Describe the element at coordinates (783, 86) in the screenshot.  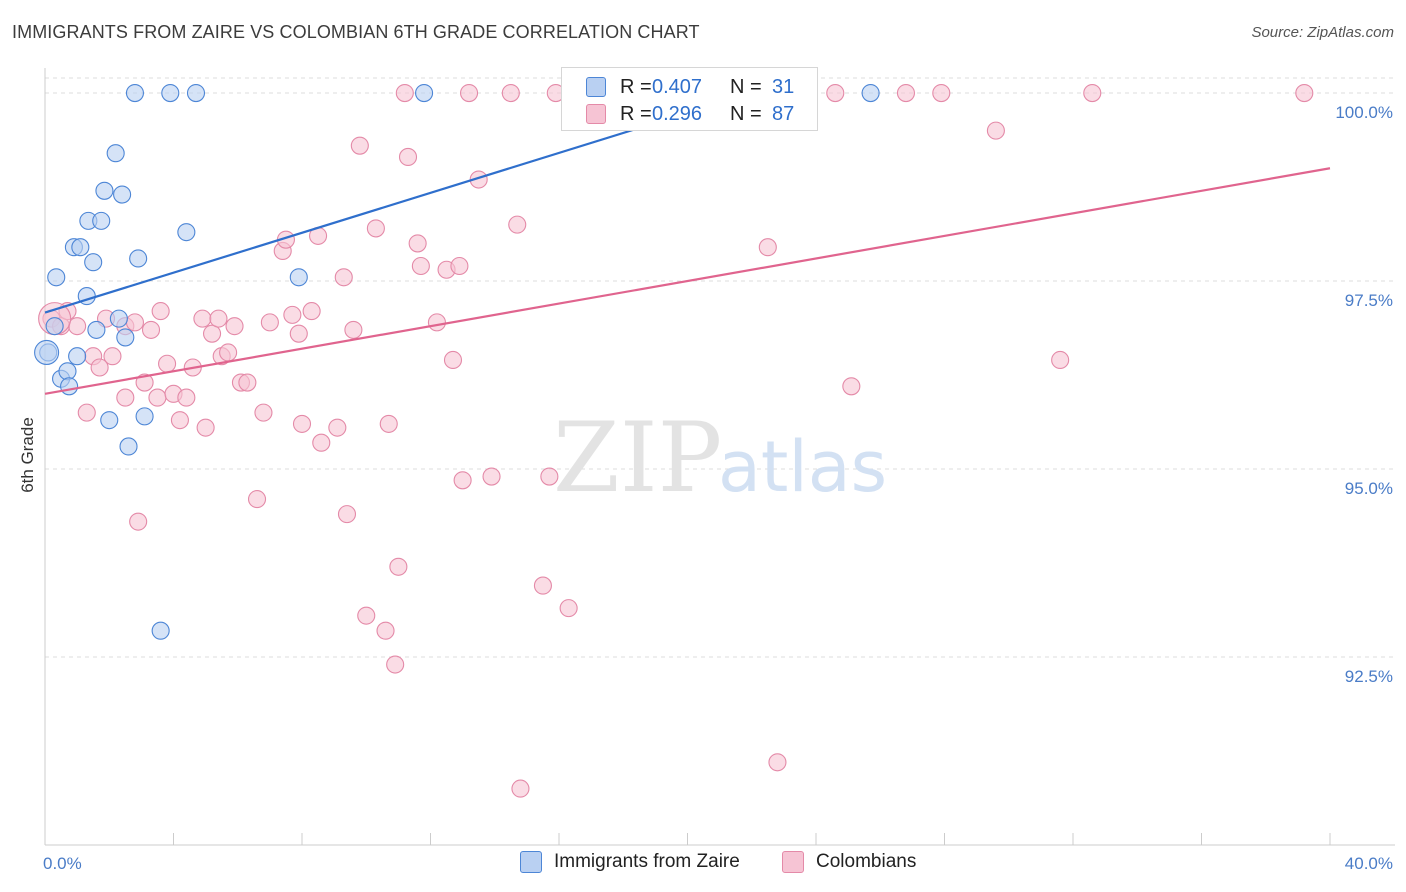
I see `n-value: 31` at that location.